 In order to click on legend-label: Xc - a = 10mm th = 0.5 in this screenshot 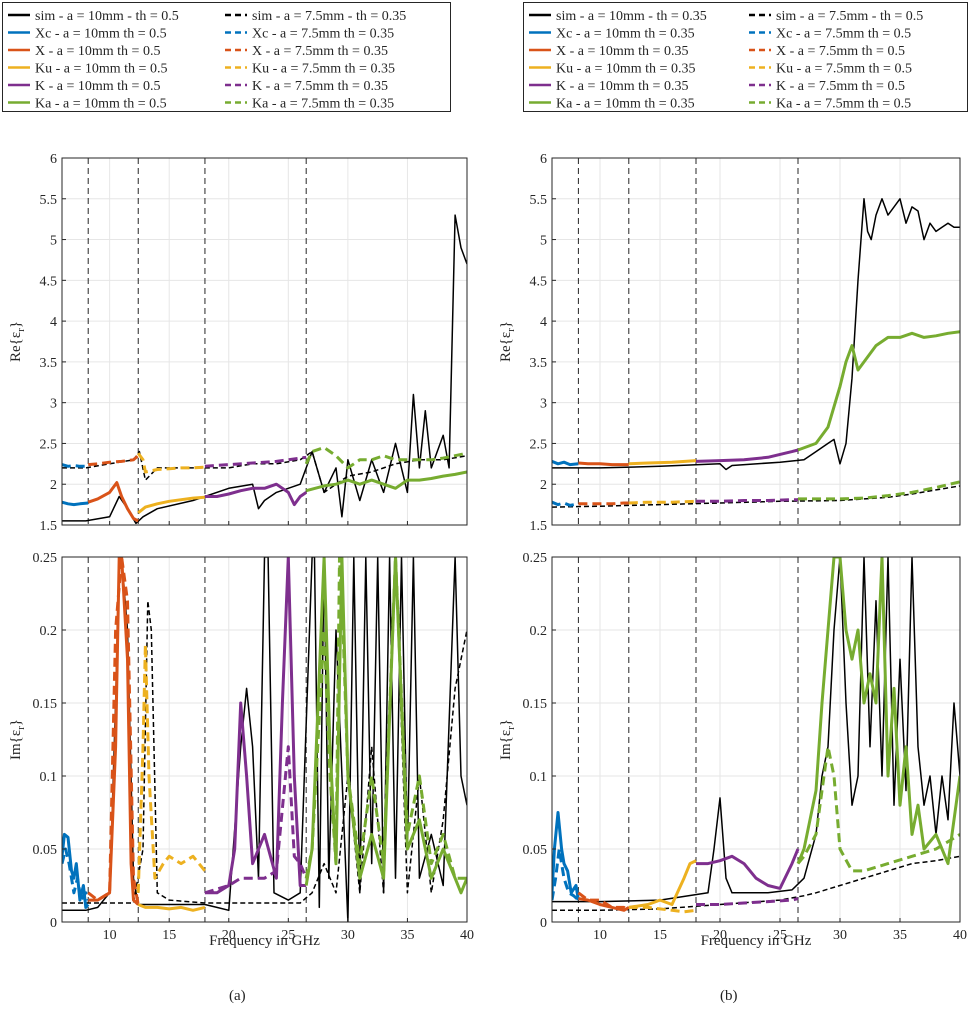, I will do `click(101, 34)`.